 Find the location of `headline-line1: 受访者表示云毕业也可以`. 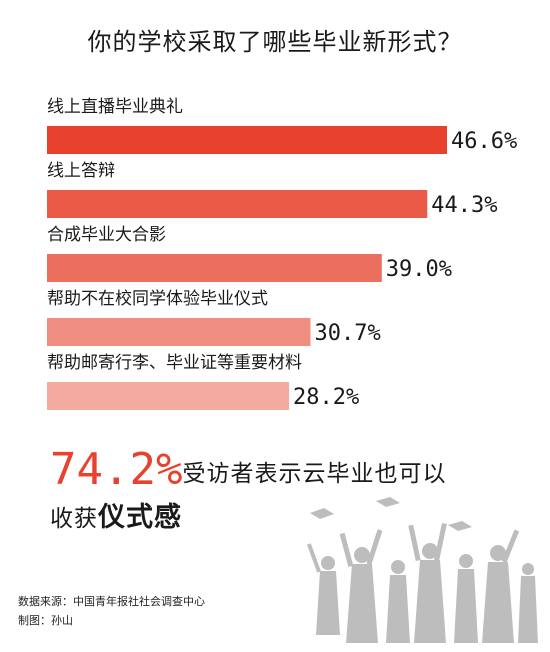

headline-line1: 受访者表示云毕业也可以 is located at coordinates (314, 474).